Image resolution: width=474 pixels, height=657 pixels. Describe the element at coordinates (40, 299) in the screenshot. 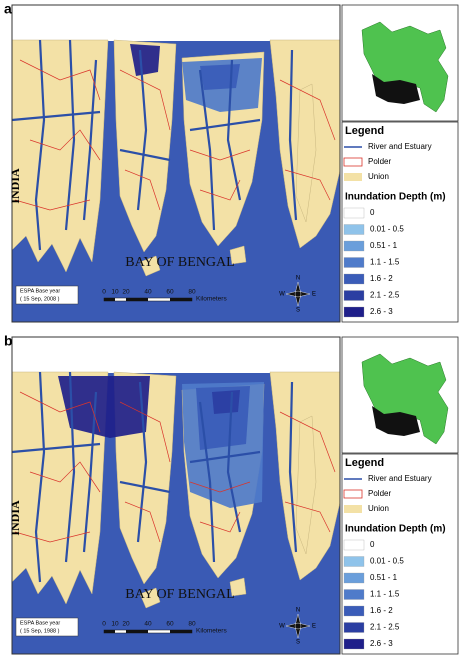

I see `espa-text: ( 15 Sep, 2008 )` at that location.